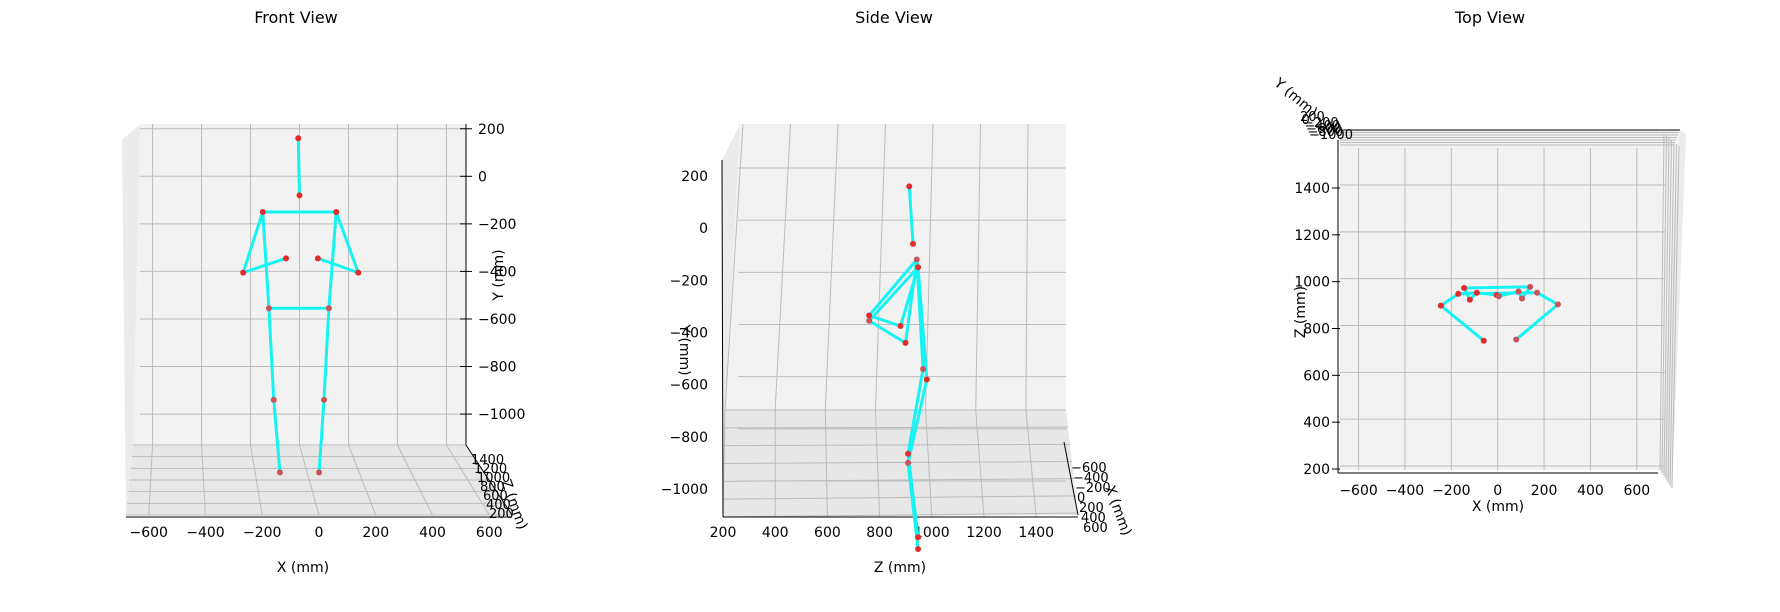  I want to click on side-x-tick: 1200, so click(984, 533).